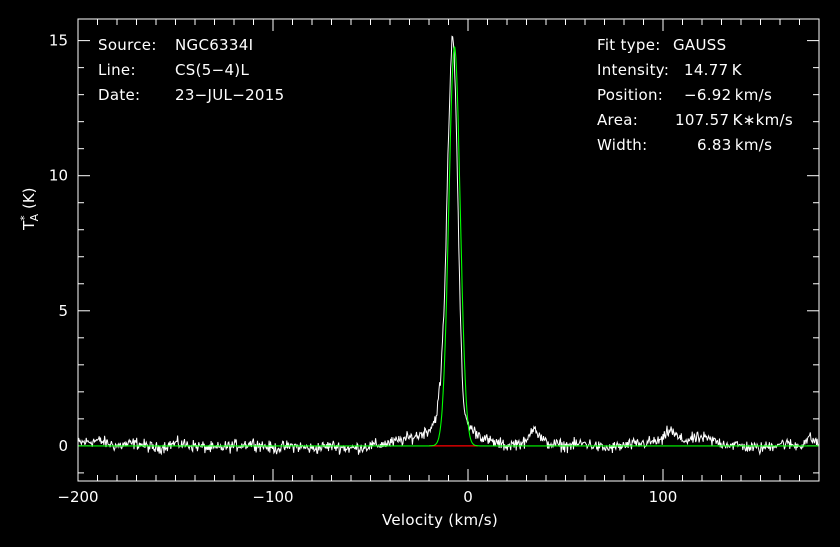  I want to click on fit-type-value: GAUSS, so click(700, 45).